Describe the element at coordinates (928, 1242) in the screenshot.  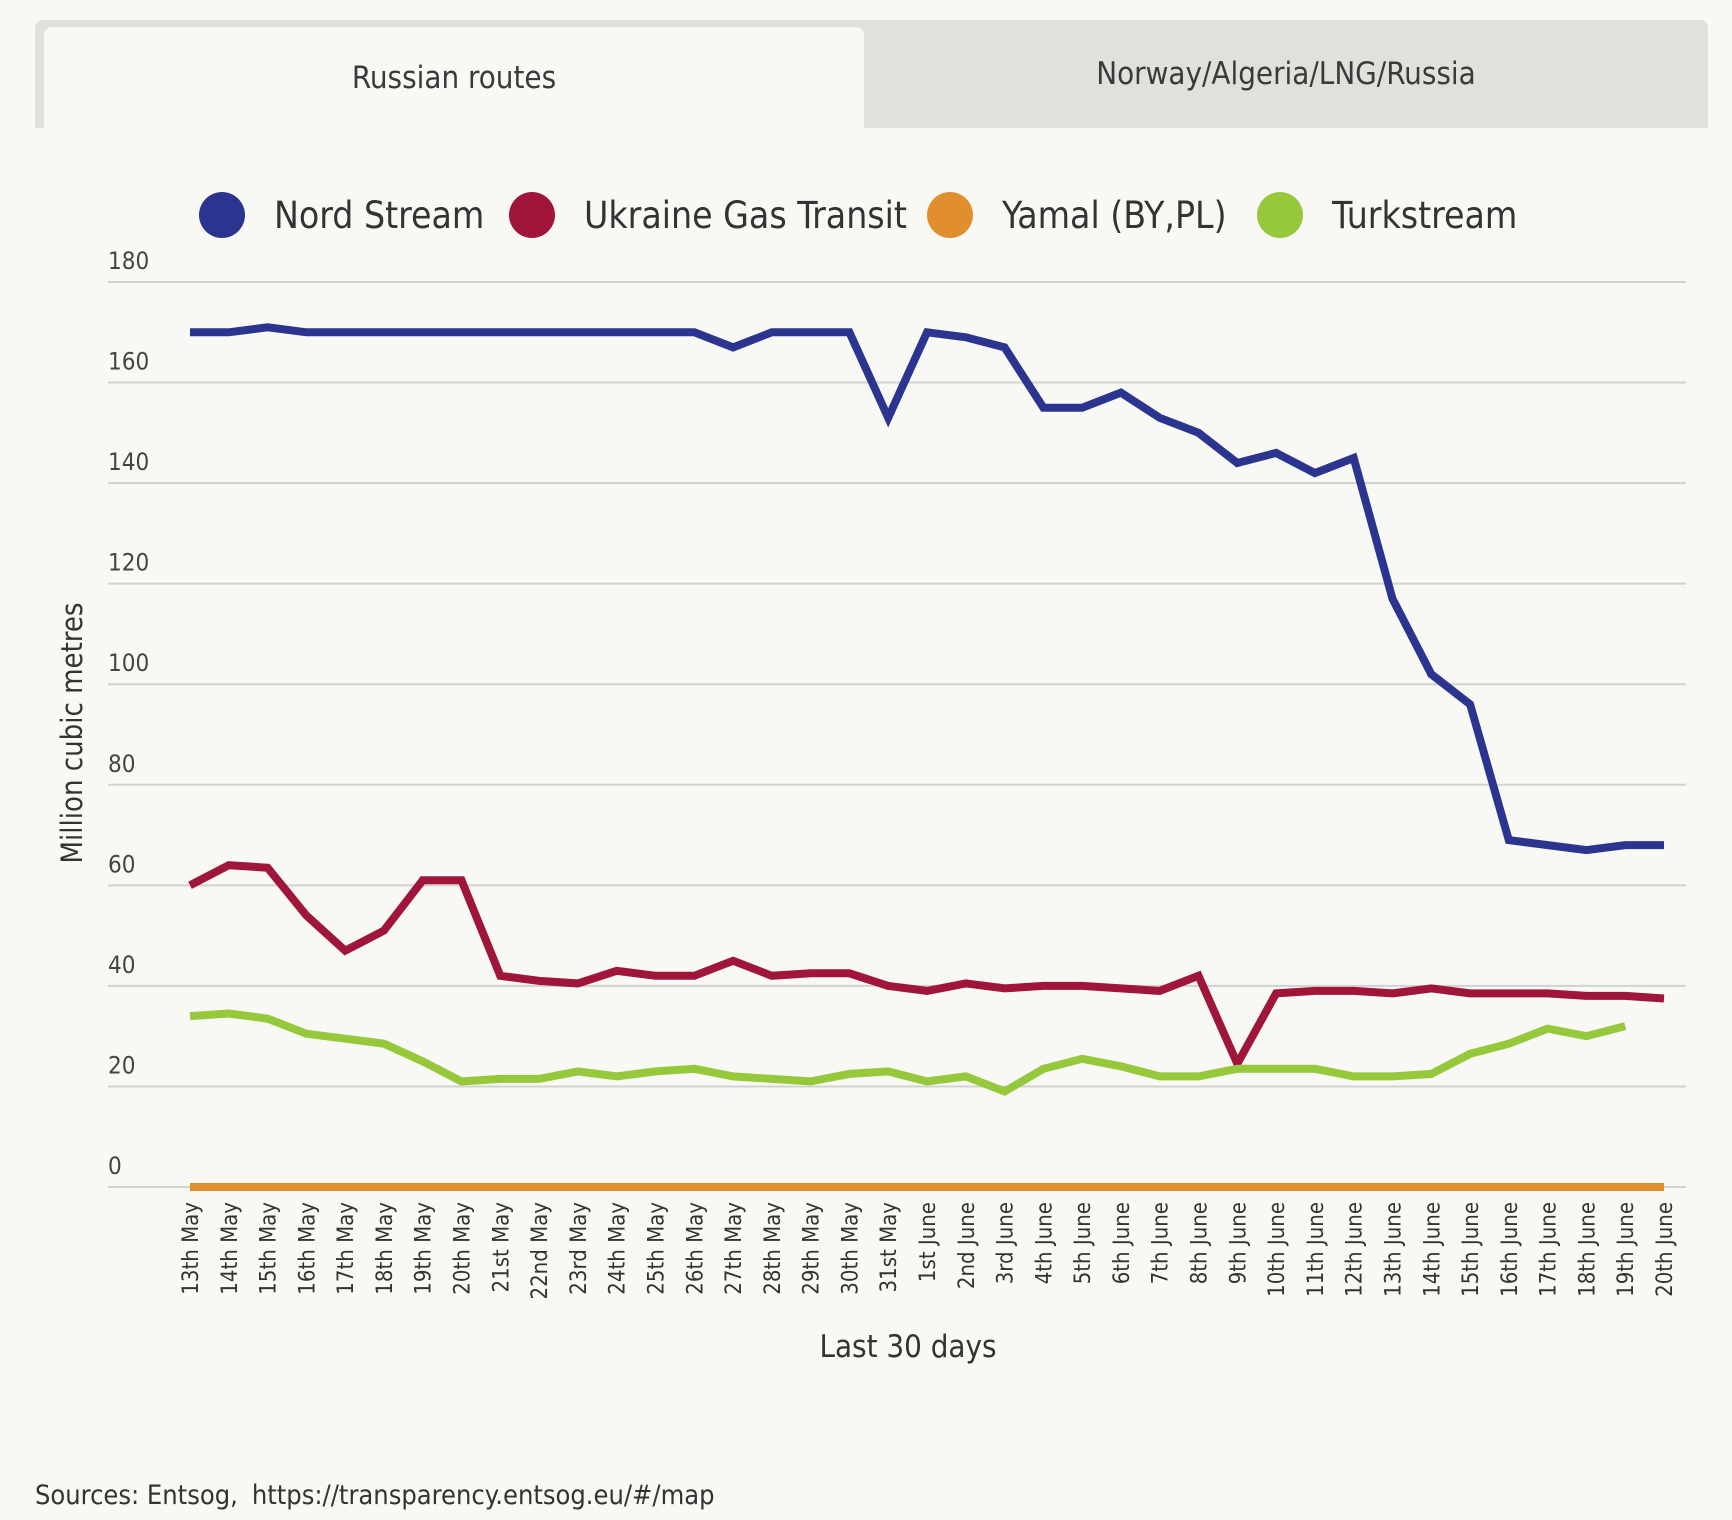
I see `x-tick-label: 1st June` at that location.